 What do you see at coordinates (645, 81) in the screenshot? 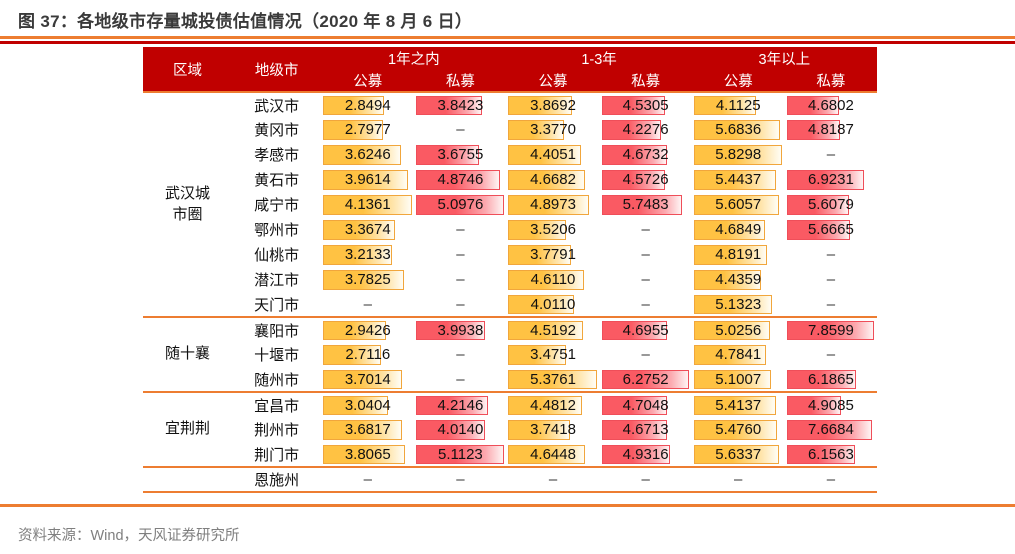
I see `subheader-private-2: 私募` at bounding box center [645, 81].